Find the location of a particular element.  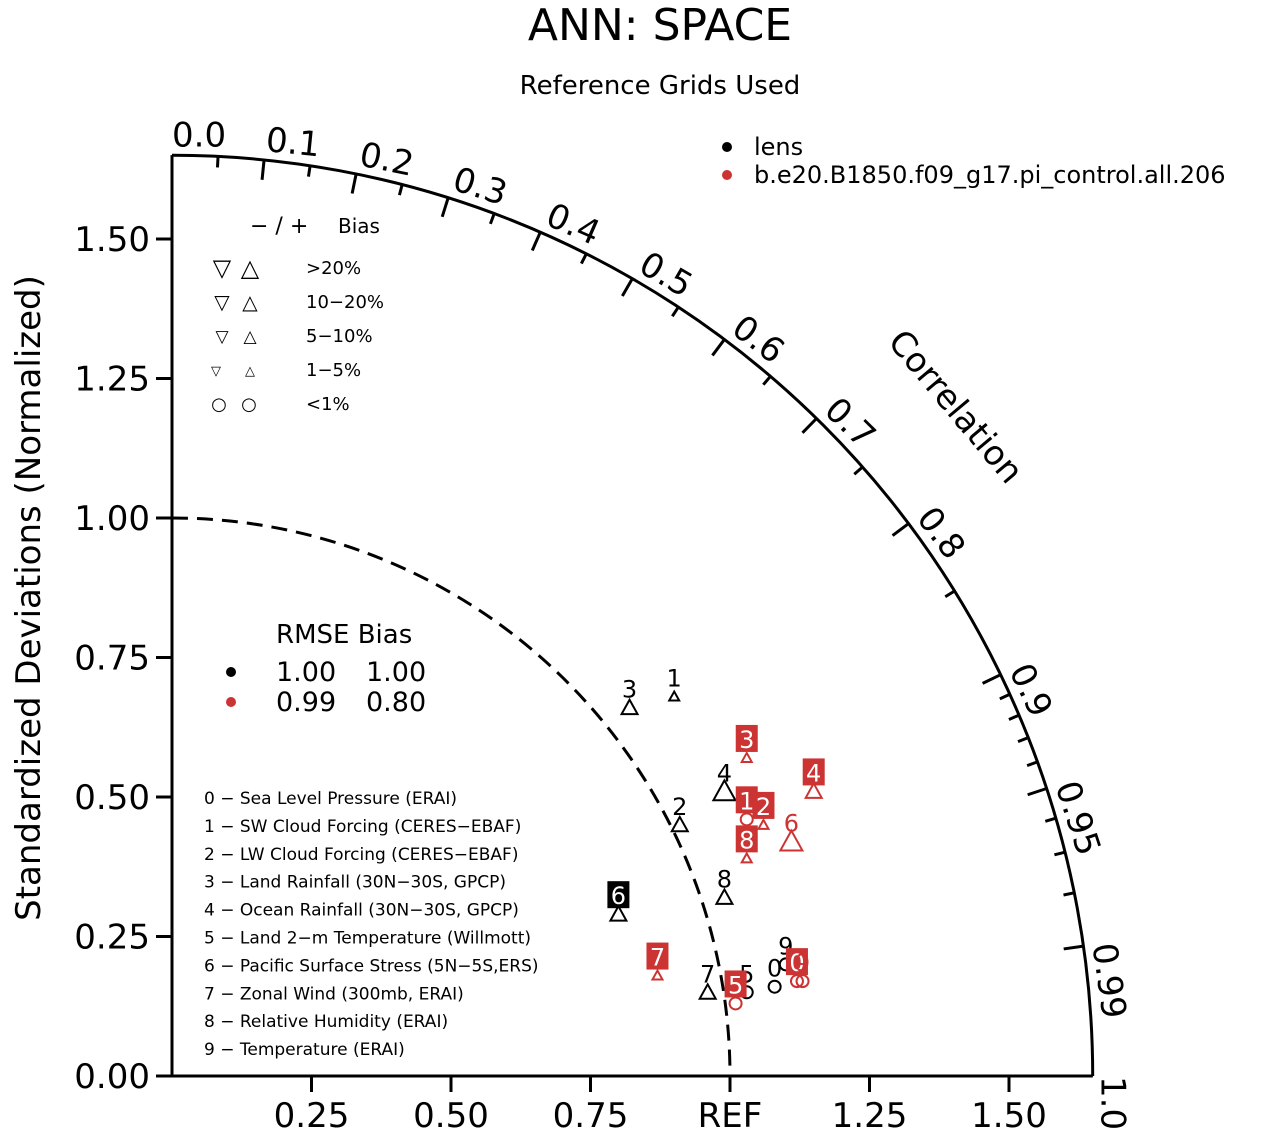

x-tick-label: 1.25 is located at coordinates (870, 1115).